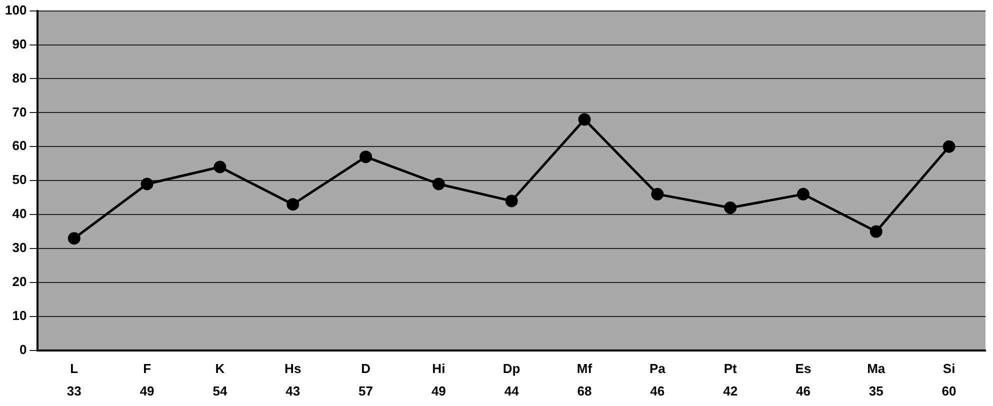 This screenshot has height=406, width=993. Describe the element at coordinates (220, 368) in the screenshot. I see `x-tick-label: K` at that location.